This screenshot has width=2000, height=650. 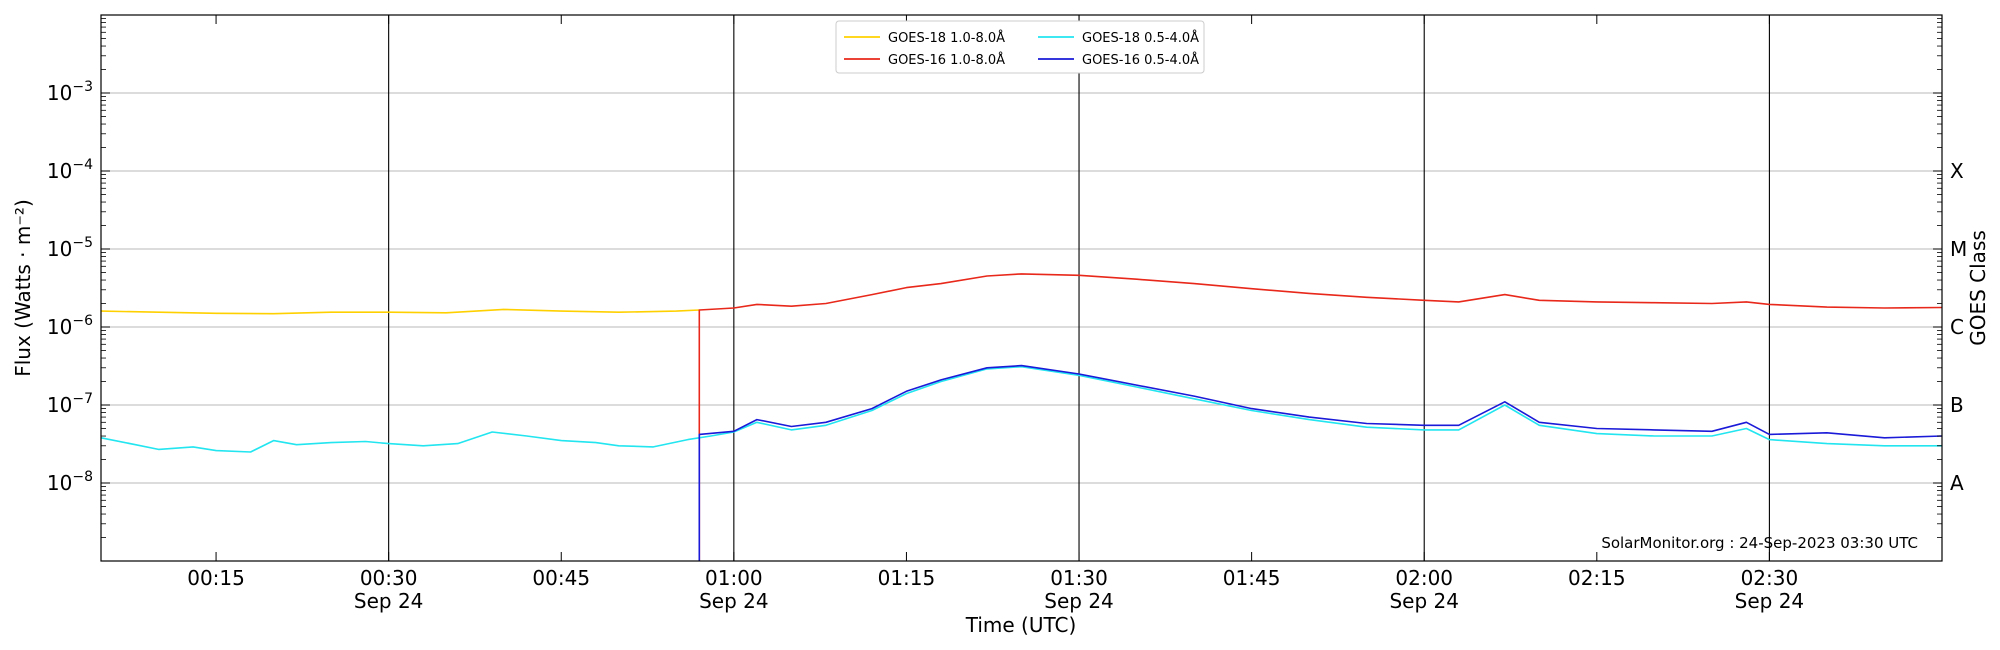 What do you see at coordinates (1978, 288) in the screenshot?
I see `right-axis-label: GOES Class` at bounding box center [1978, 288].